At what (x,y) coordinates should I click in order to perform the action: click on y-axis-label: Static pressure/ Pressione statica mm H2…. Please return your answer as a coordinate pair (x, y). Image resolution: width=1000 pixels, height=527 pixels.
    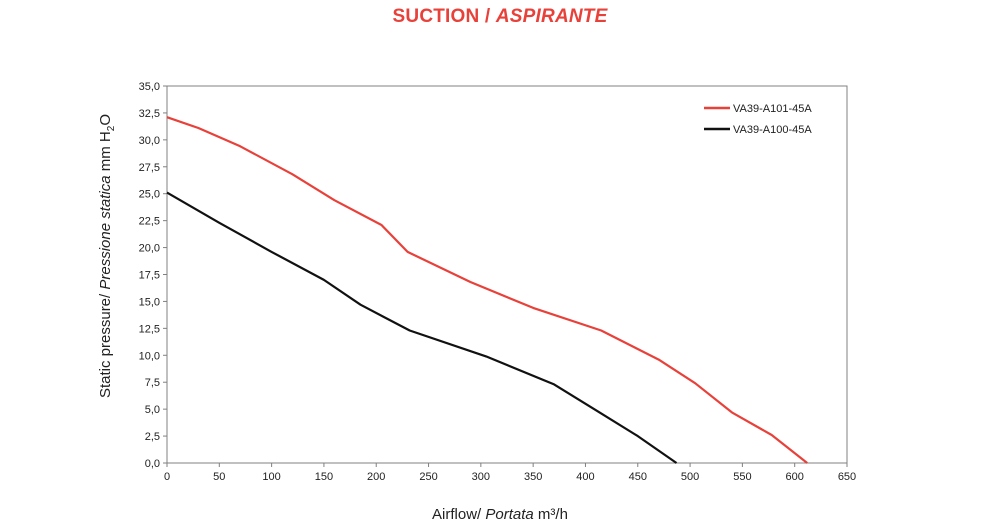
    Looking at the image, I should click on (107, 256).